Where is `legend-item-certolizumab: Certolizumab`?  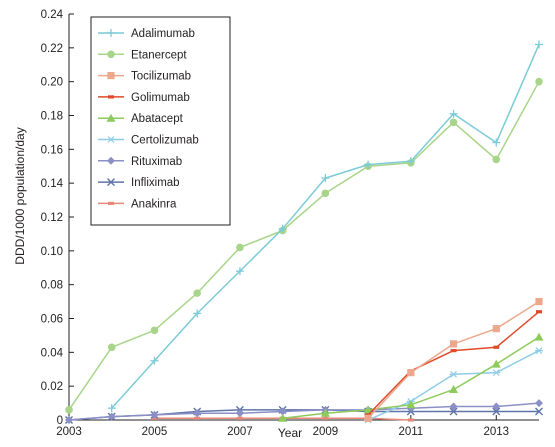 legend-item-certolizumab: Certolizumab is located at coordinates (148, 141).